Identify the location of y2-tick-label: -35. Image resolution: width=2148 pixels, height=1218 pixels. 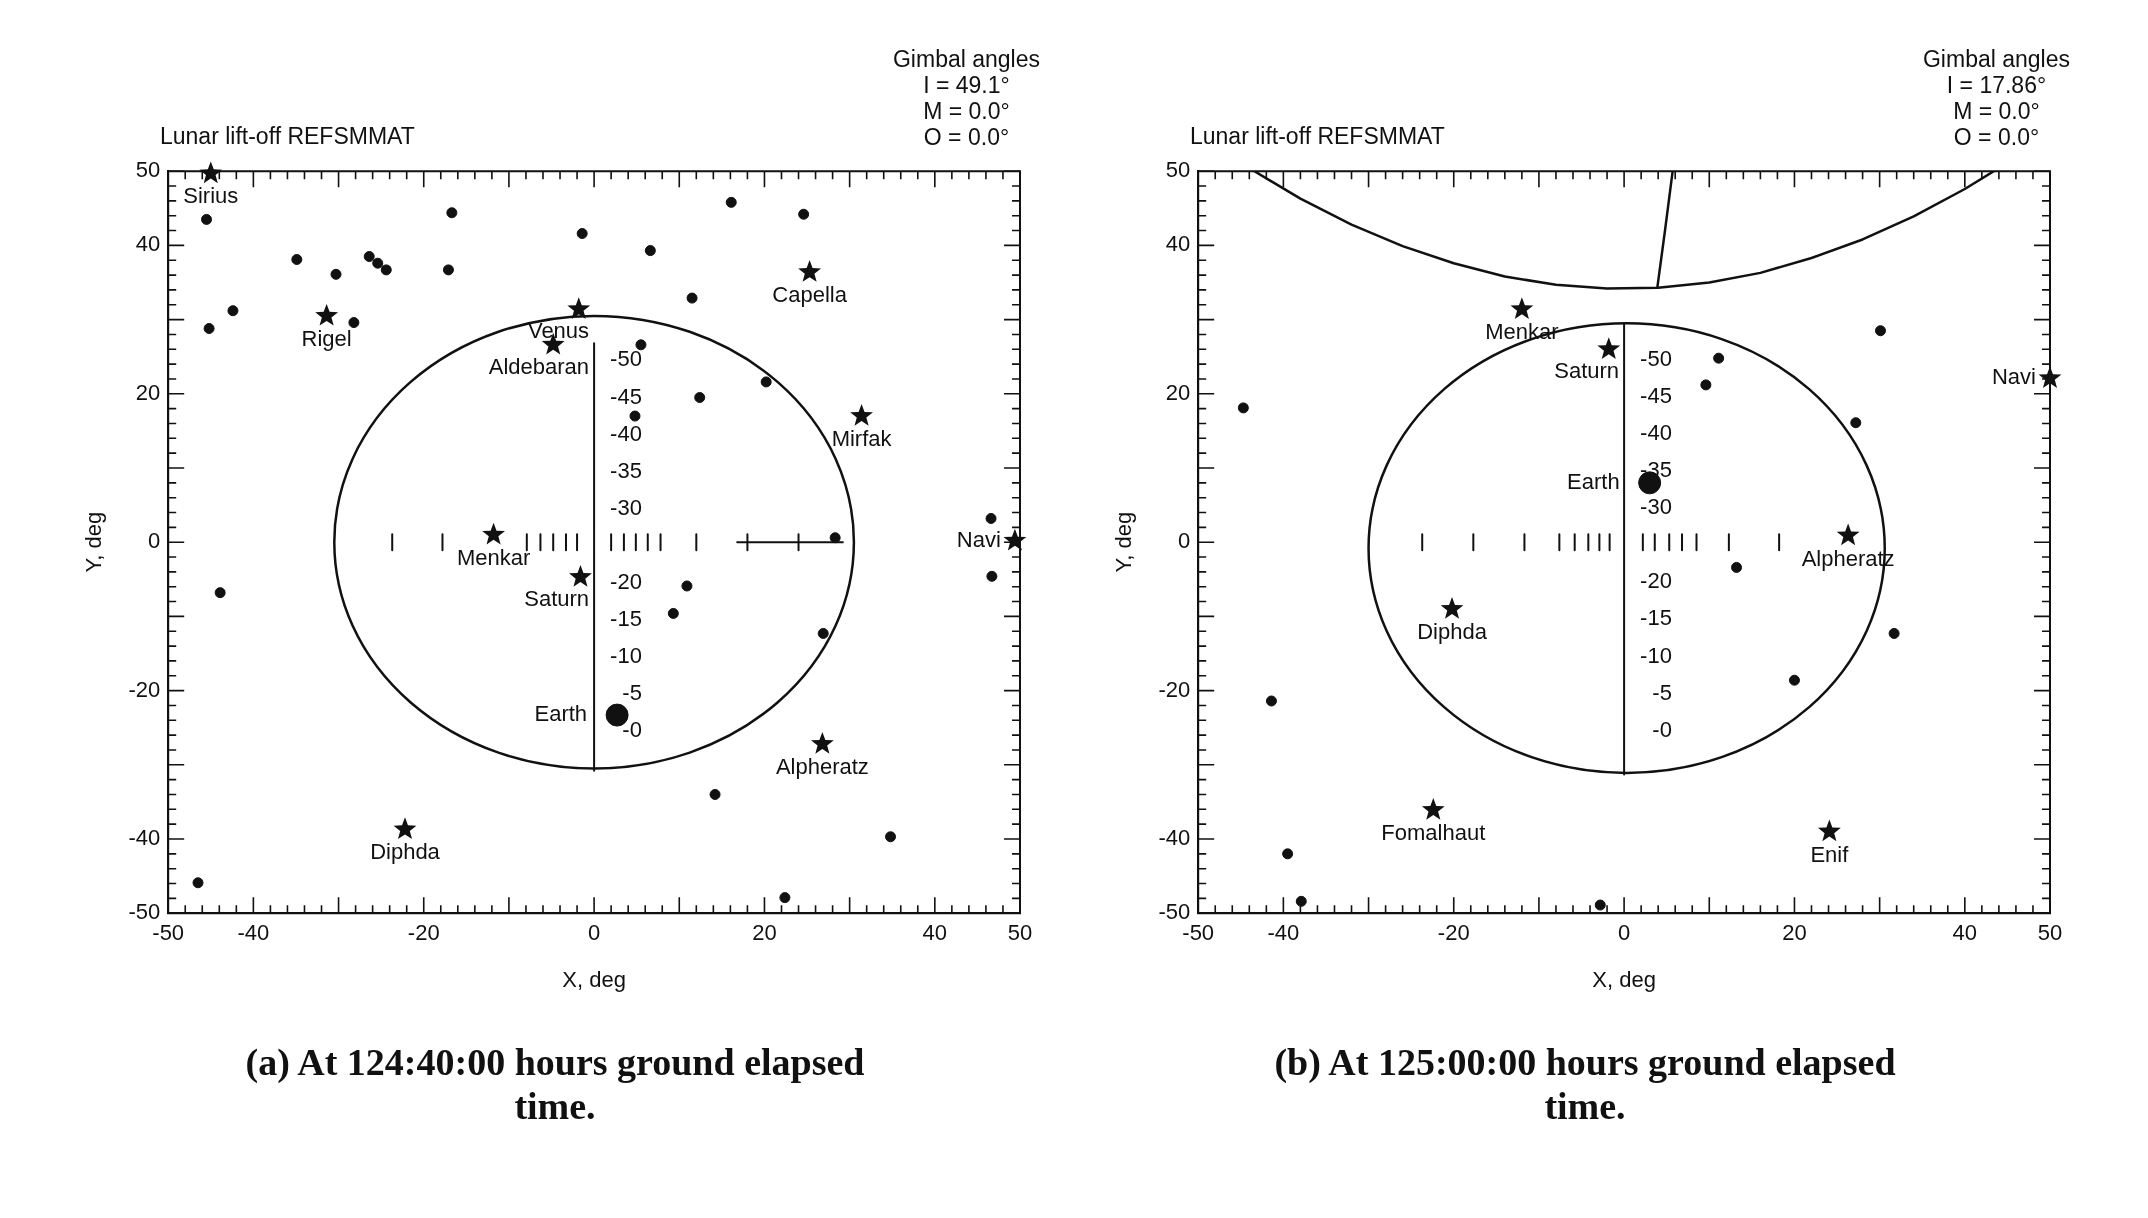
(626, 470).